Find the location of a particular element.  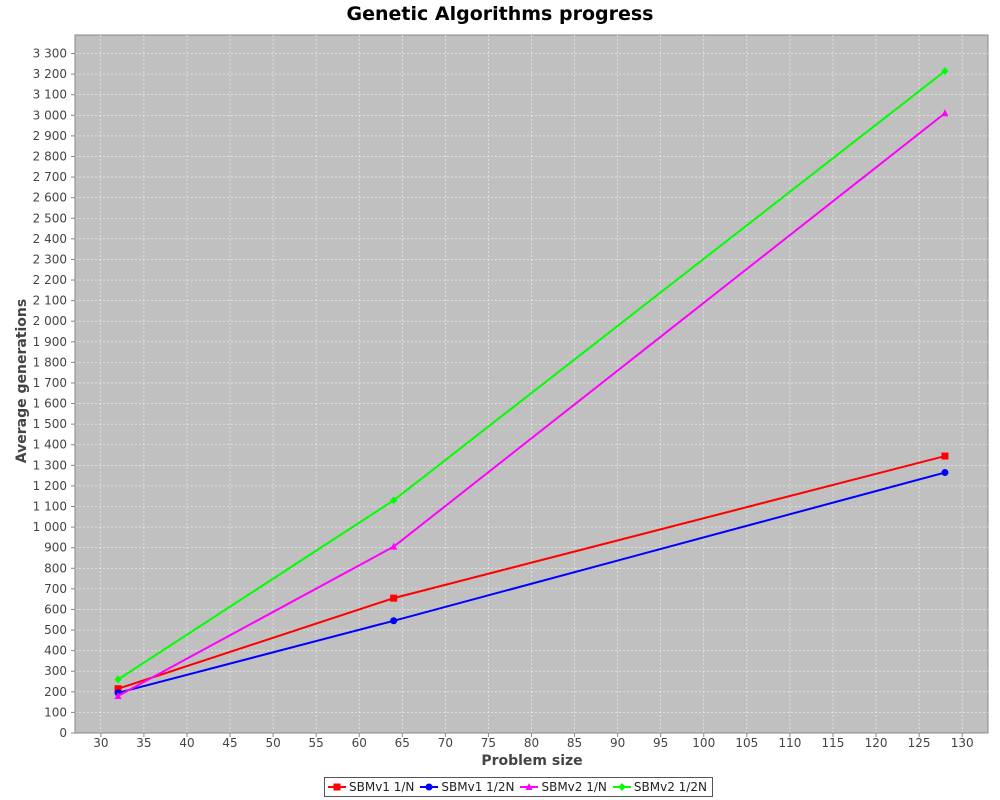

y-tick-label: 2 900 is located at coordinates (50, 136).